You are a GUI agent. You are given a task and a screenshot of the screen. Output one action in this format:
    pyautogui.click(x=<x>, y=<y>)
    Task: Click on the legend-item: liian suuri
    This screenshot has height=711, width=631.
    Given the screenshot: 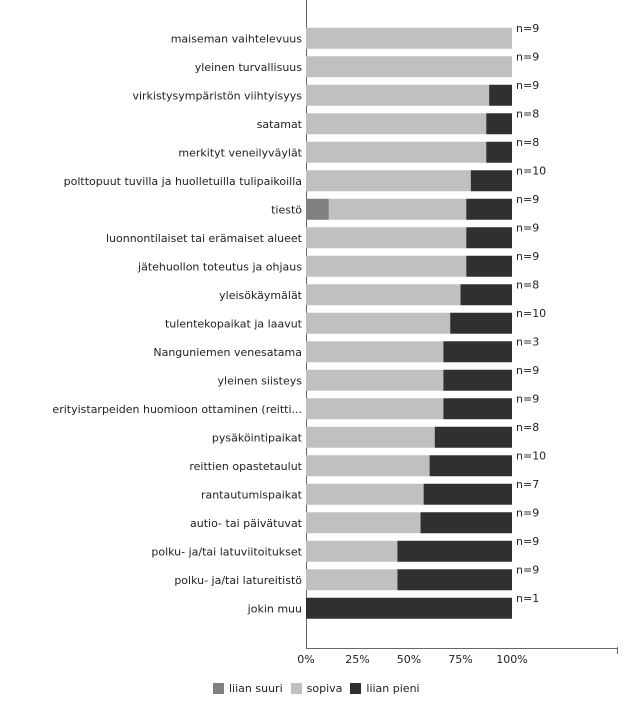 What is the action you would take?
    pyautogui.click(x=248, y=688)
    